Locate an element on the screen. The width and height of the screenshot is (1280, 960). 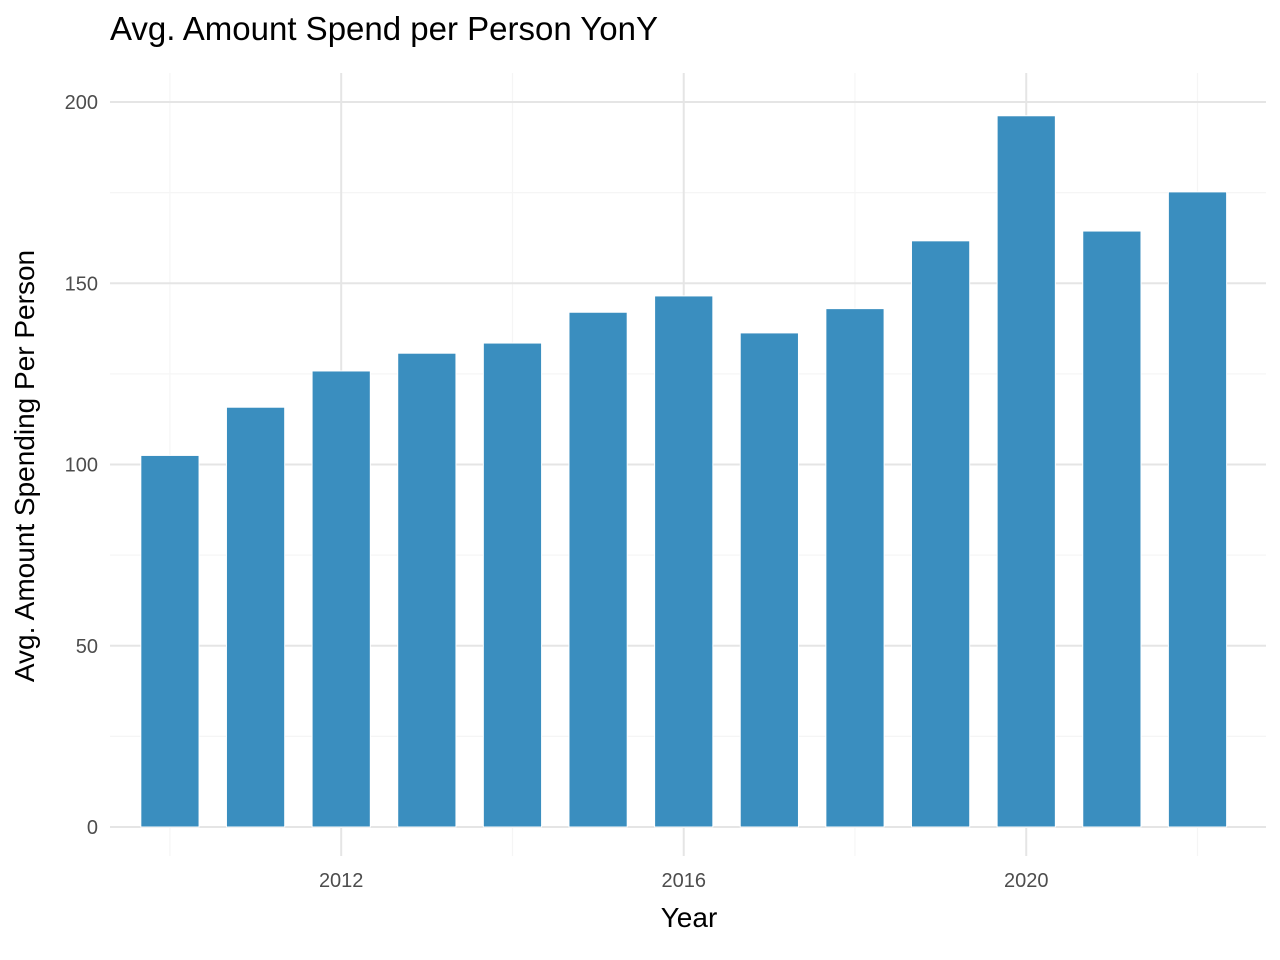
y-axis-ticks: 0 50 100 150 200 is located at coordinates (81, 465).